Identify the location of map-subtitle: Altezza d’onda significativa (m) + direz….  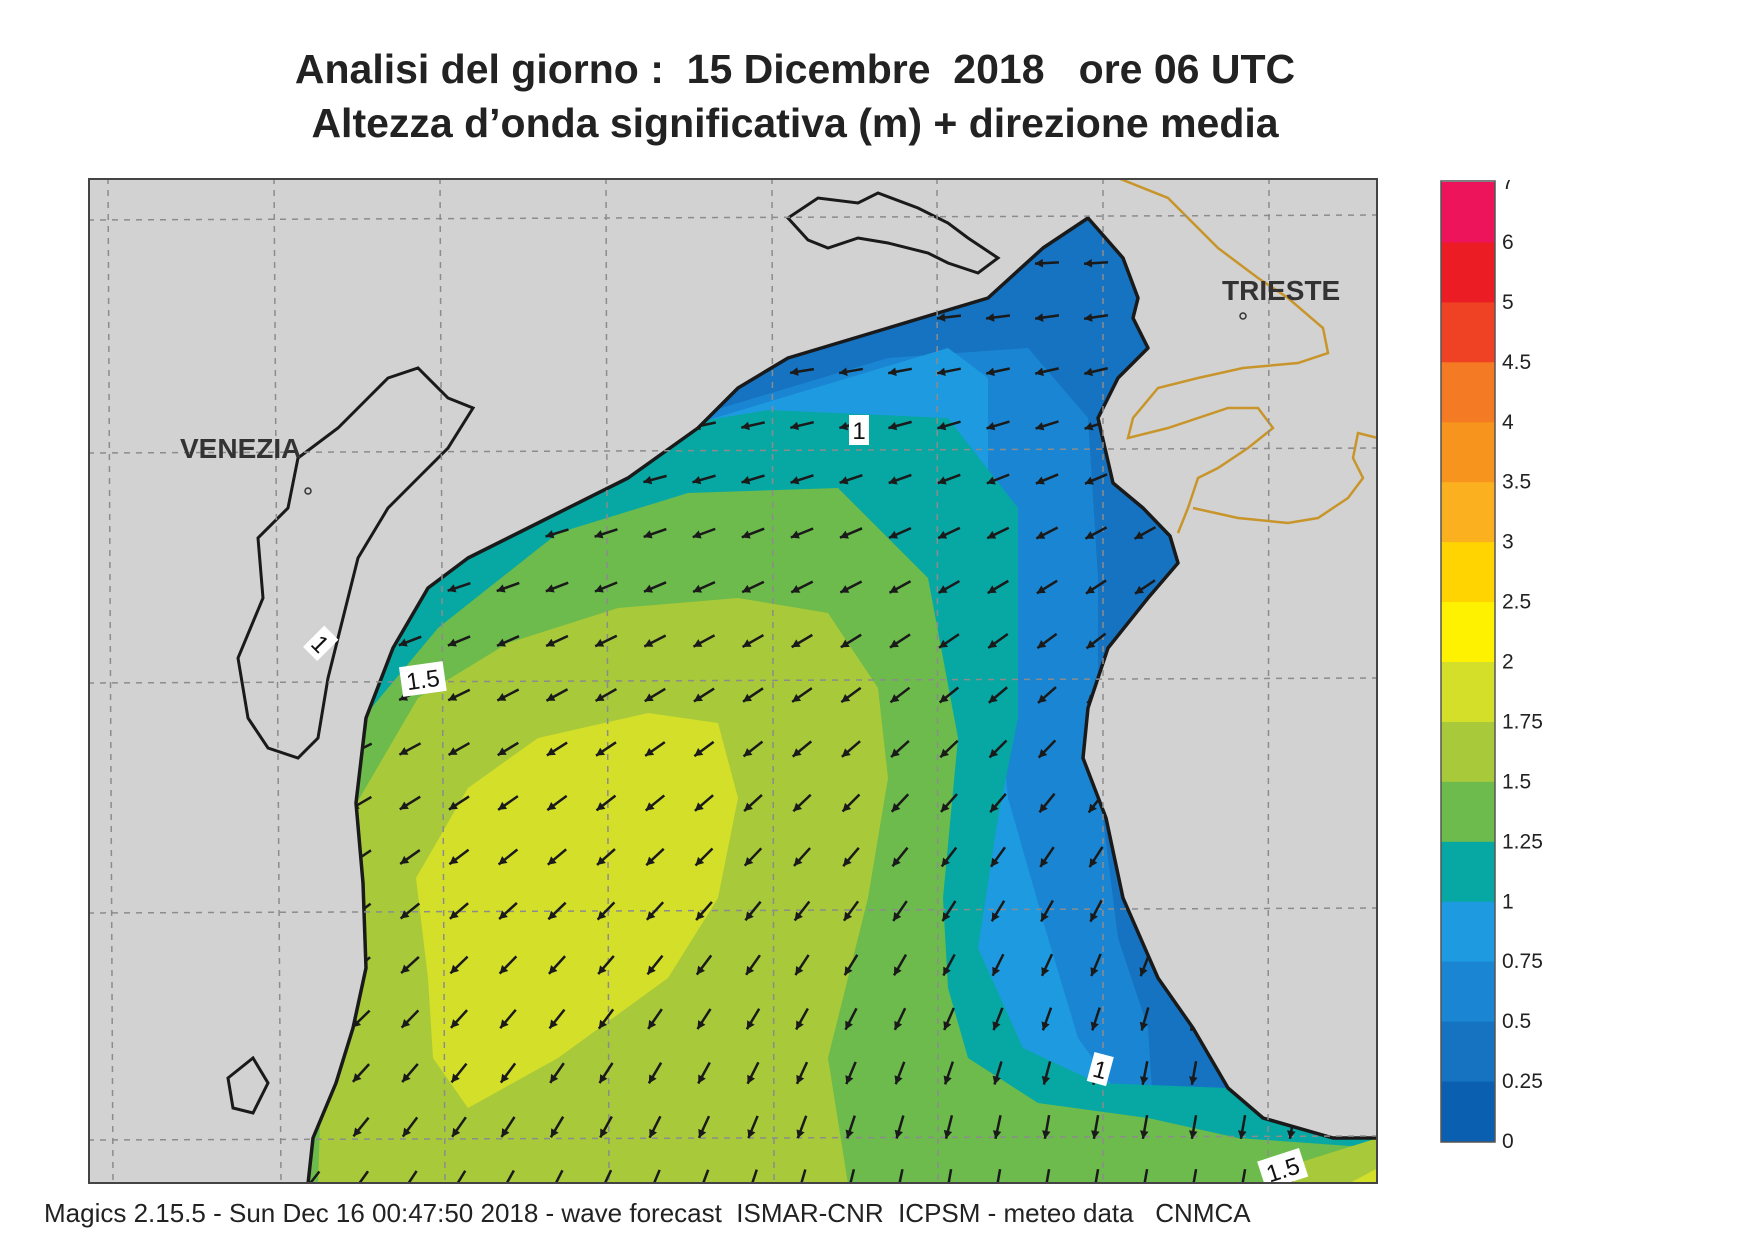
(795, 123).